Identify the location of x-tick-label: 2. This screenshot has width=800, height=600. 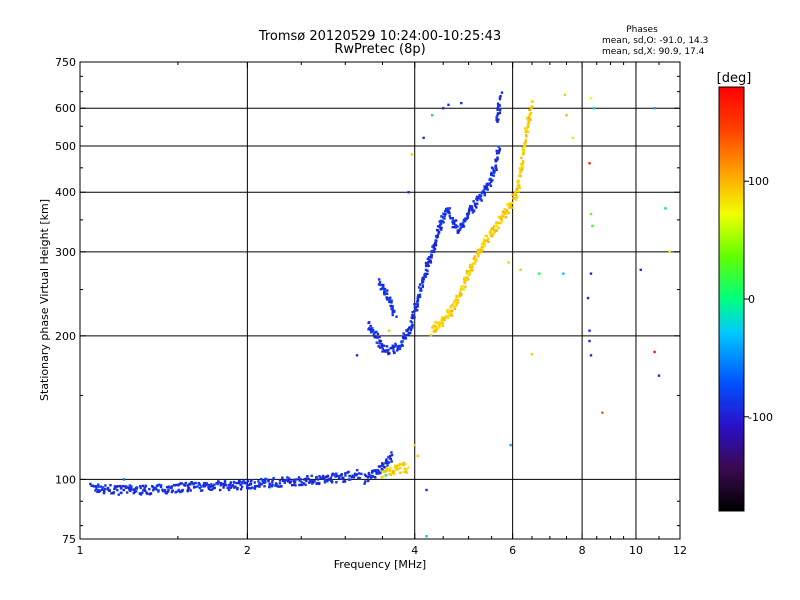
(247, 550).